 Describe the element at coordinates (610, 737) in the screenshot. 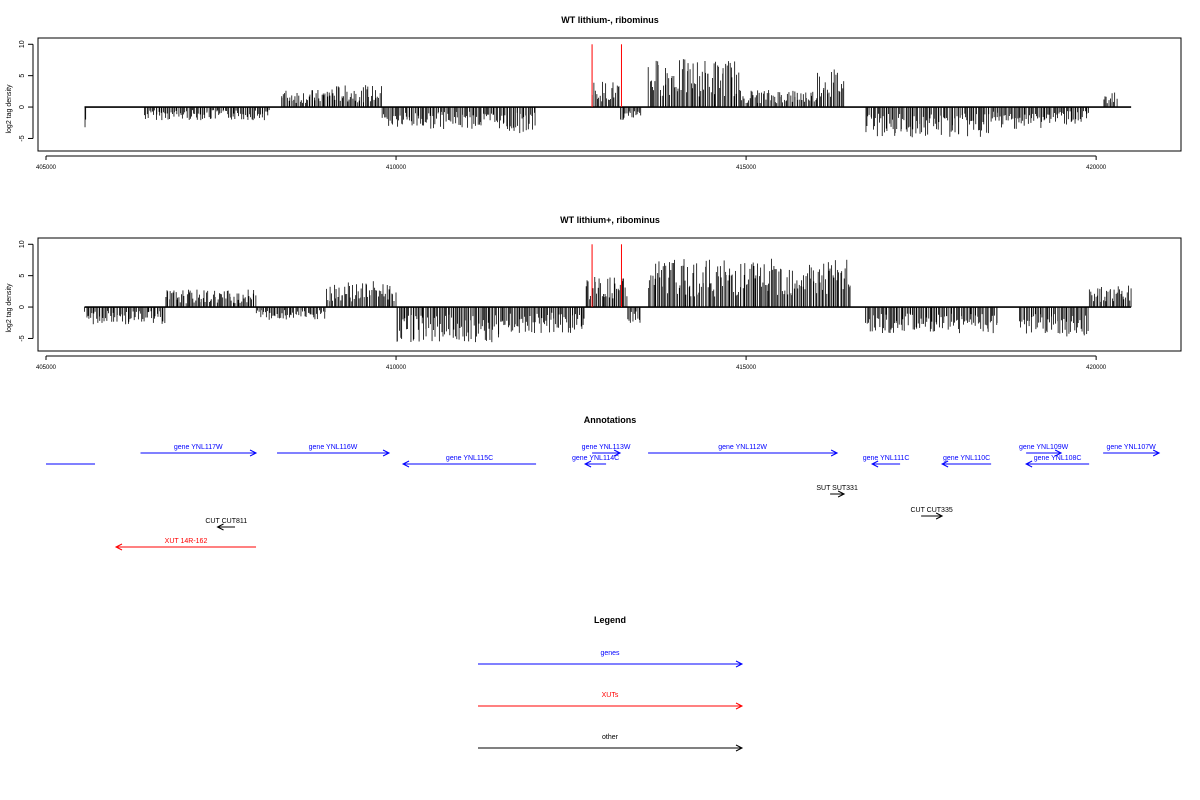

I see `legend-label: other` at that location.